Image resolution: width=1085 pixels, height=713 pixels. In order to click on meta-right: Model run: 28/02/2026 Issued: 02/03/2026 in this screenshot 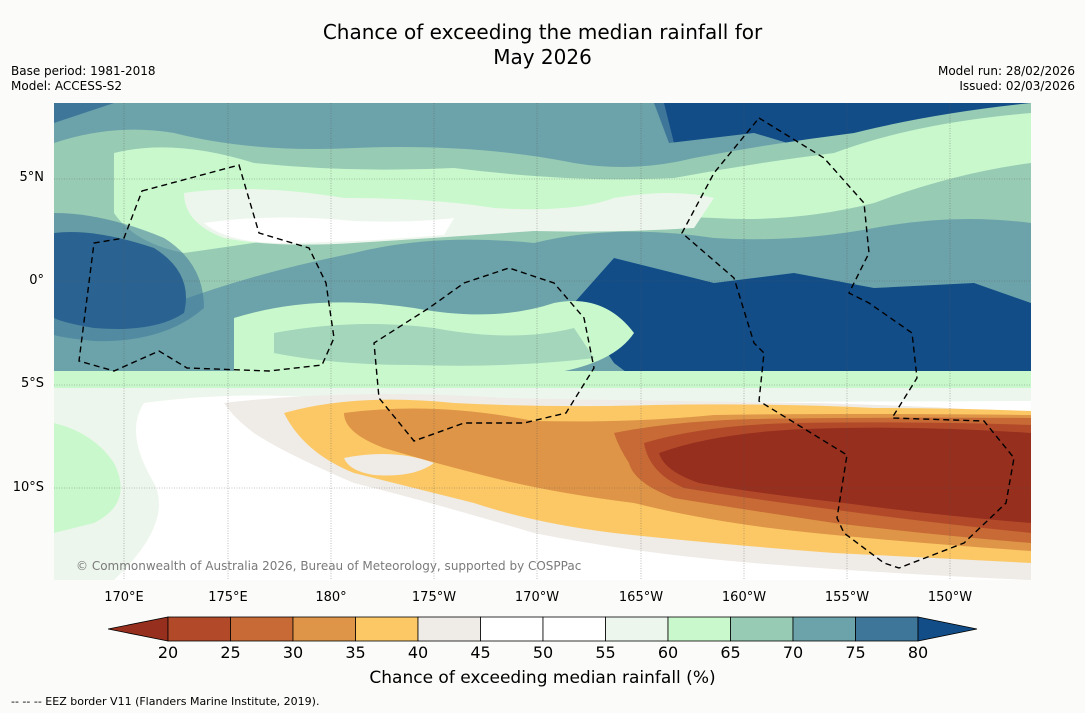, I will do `click(1006, 79)`.